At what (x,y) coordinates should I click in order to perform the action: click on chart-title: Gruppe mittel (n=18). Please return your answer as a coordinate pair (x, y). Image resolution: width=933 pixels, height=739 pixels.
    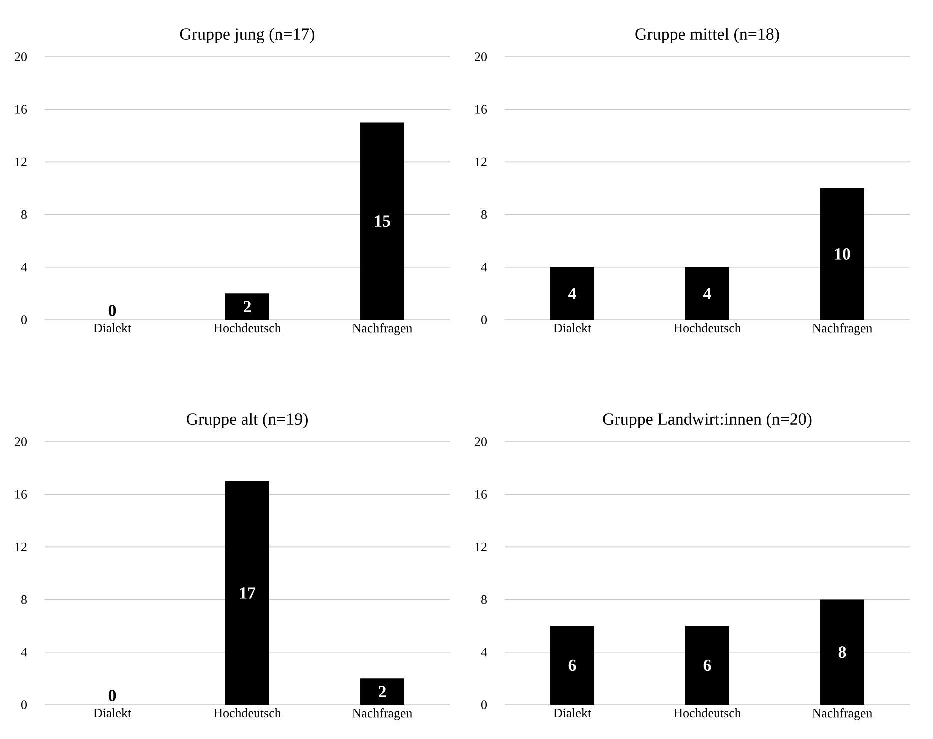
    Looking at the image, I should click on (708, 36).